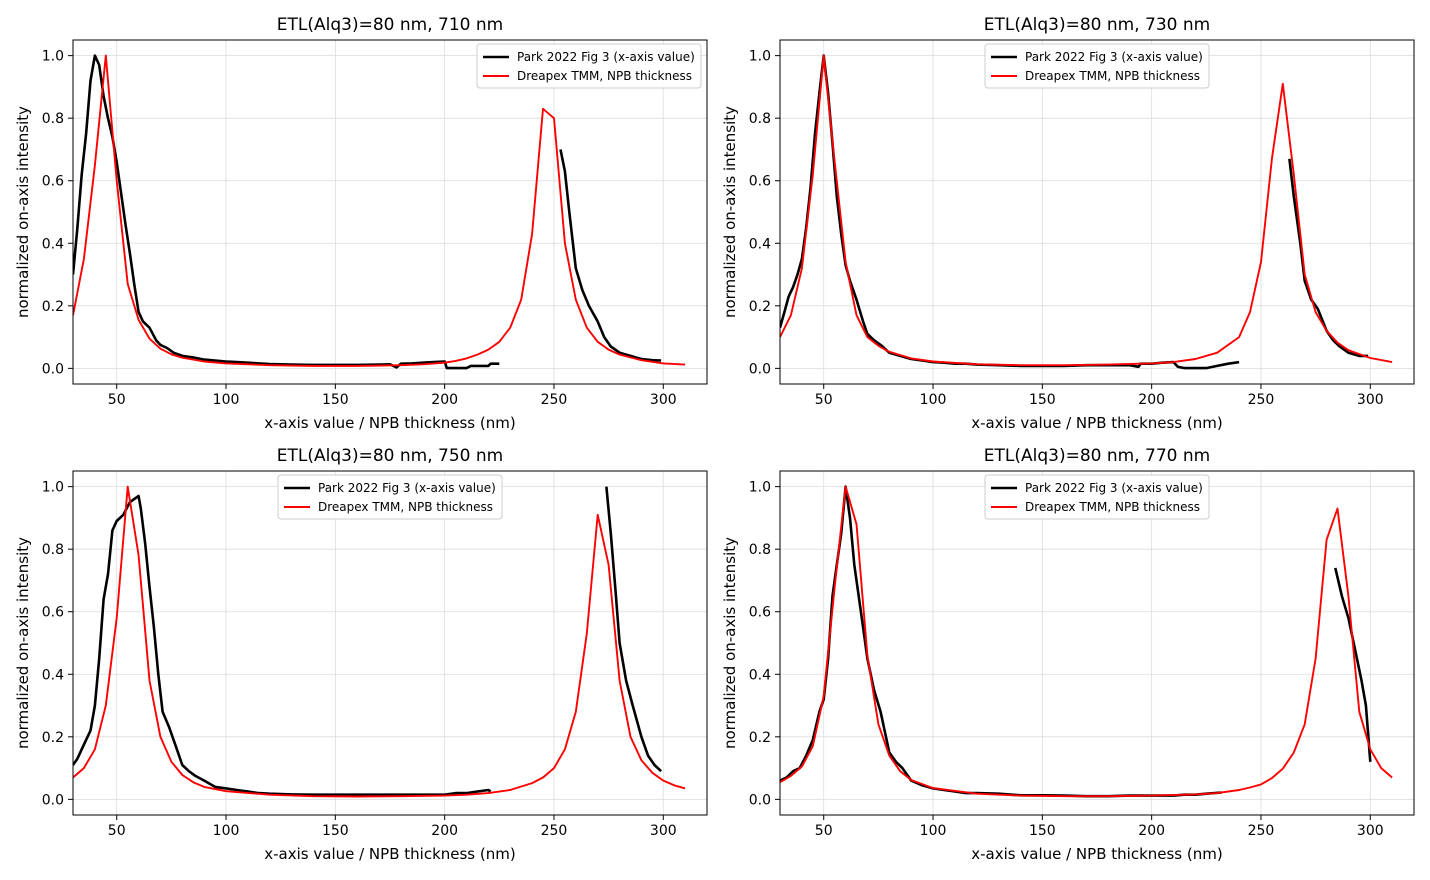 This screenshot has height=880, width=1430. Describe the element at coordinates (390, 25) in the screenshot. I see `subplot-title: ETL(Alq3)=80 nm, 710 nm` at that location.